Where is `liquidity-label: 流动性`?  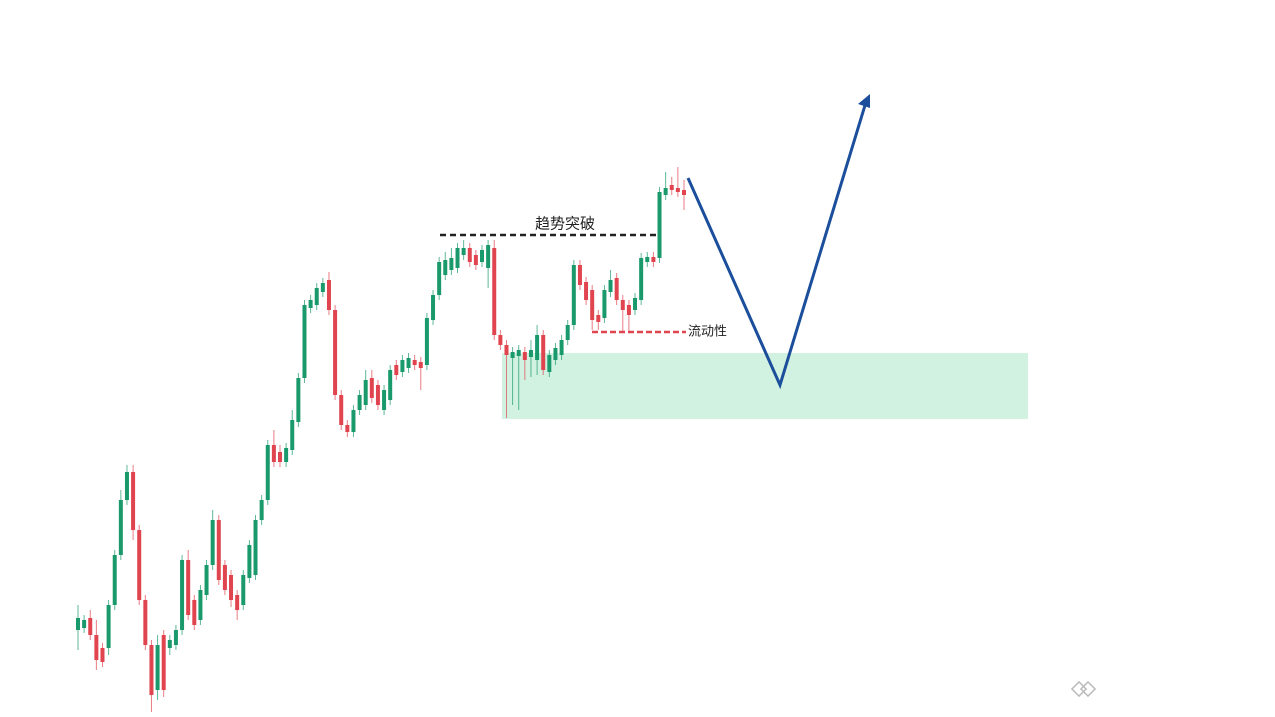 liquidity-label: 流动性 is located at coordinates (707, 332).